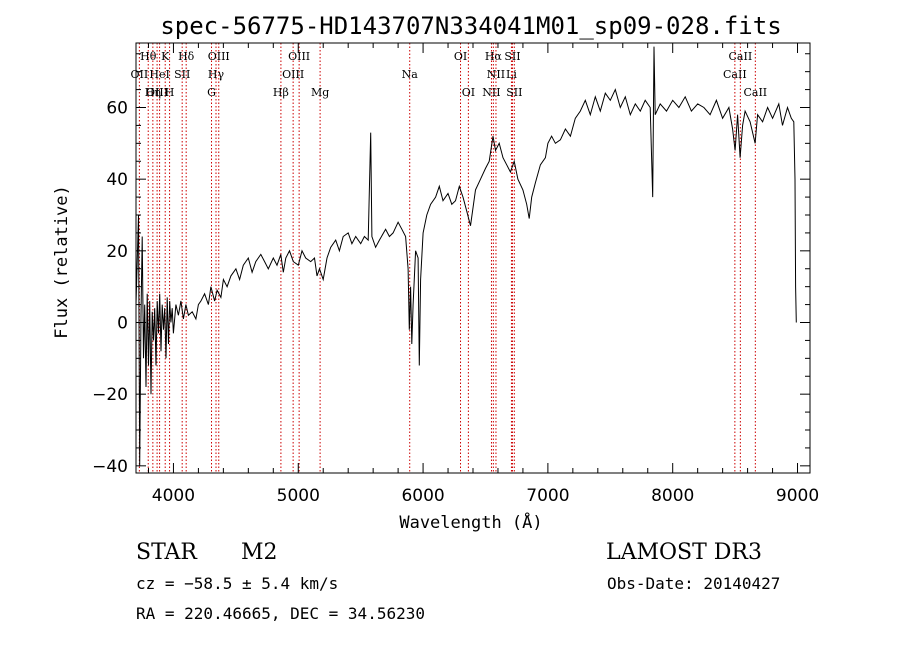  What do you see at coordinates (259, 552) in the screenshot?
I see `object-subclass: M2` at bounding box center [259, 552].